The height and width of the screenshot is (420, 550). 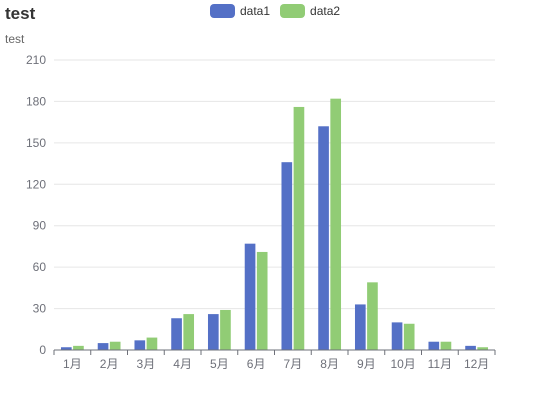 I want to click on y-tick-label: 0, so click(x=42, y=350).